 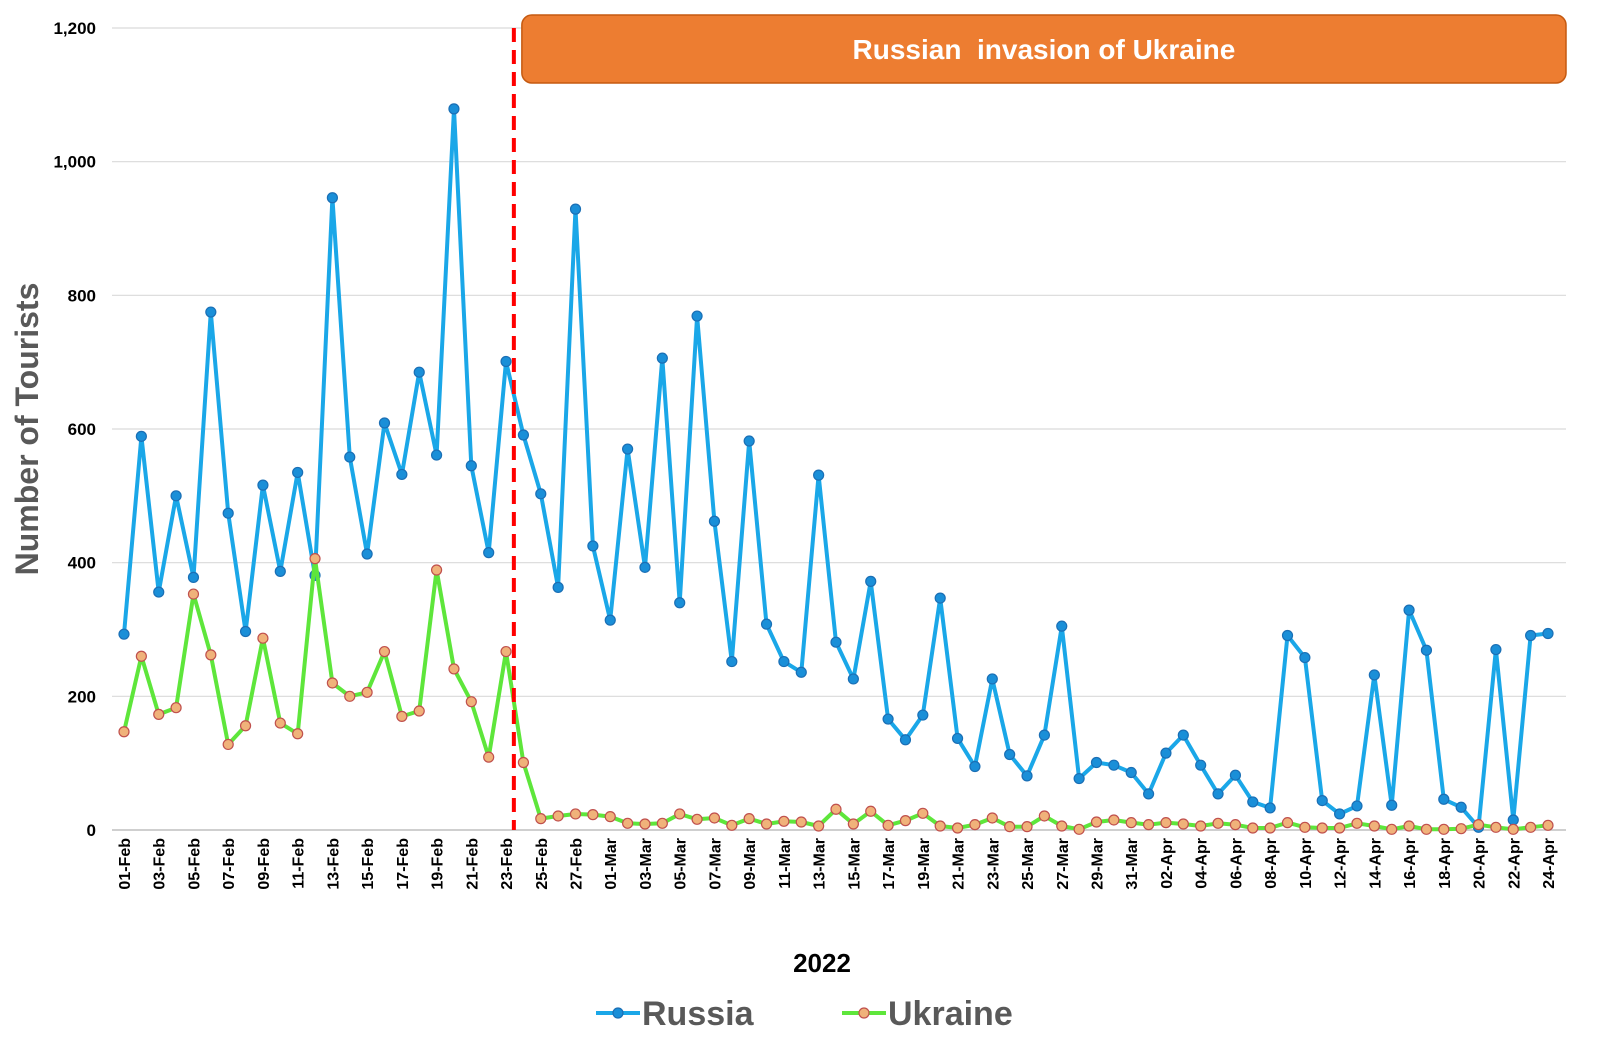 What do you see at coordinates (646, 864) in the screenshot?
I see `x-tick-label: 03-Mar` at bounding box center [646, 864].